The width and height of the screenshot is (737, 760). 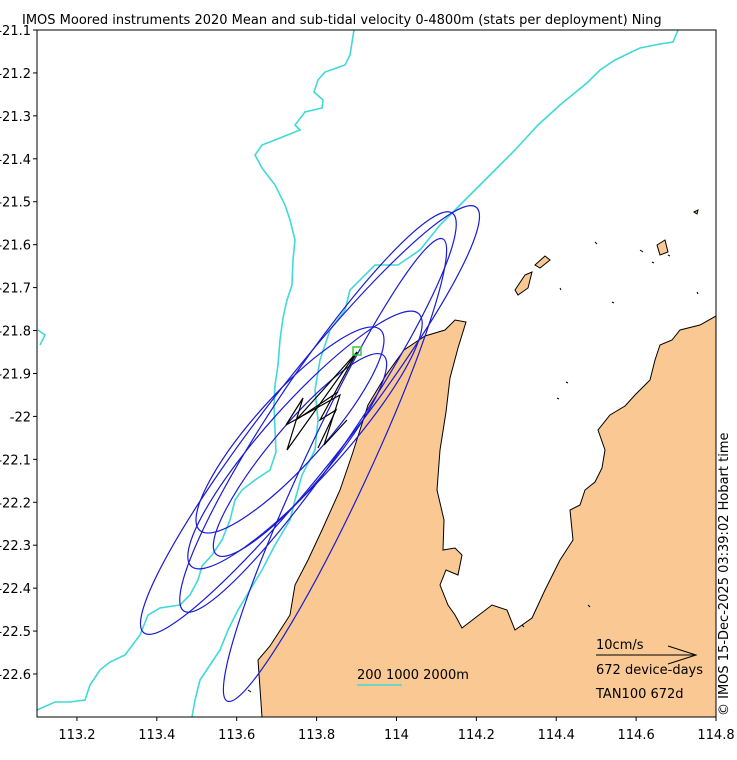 I want to click on y-tick-label: -22.1, so click(x=15, y=460).